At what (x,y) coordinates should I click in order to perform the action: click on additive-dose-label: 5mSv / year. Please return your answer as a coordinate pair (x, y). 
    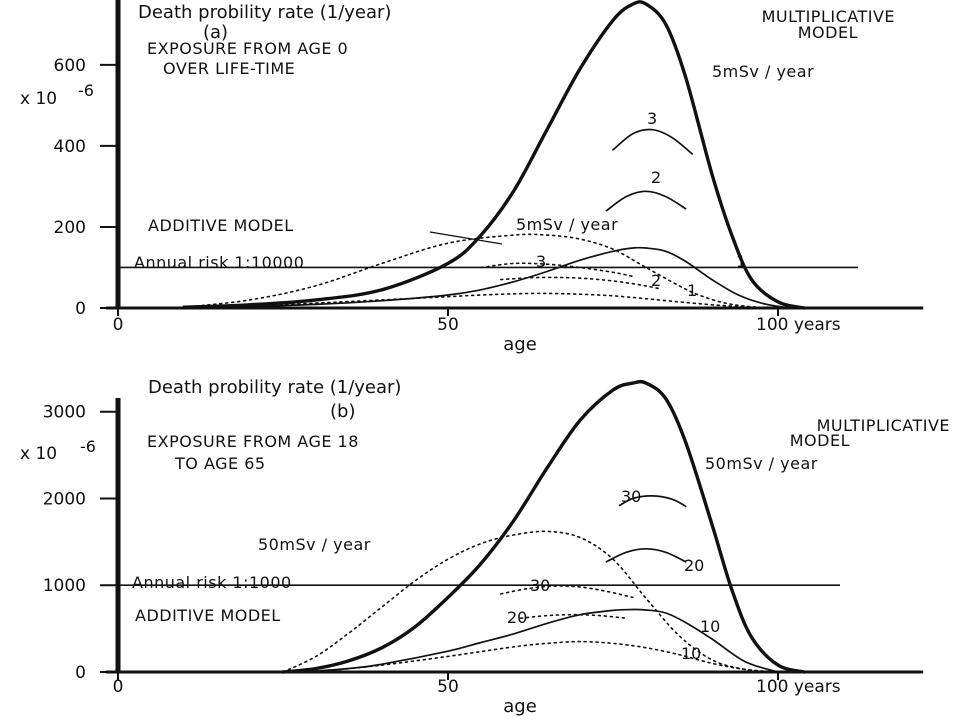
    Looking at the image, I should click on (567, 224).